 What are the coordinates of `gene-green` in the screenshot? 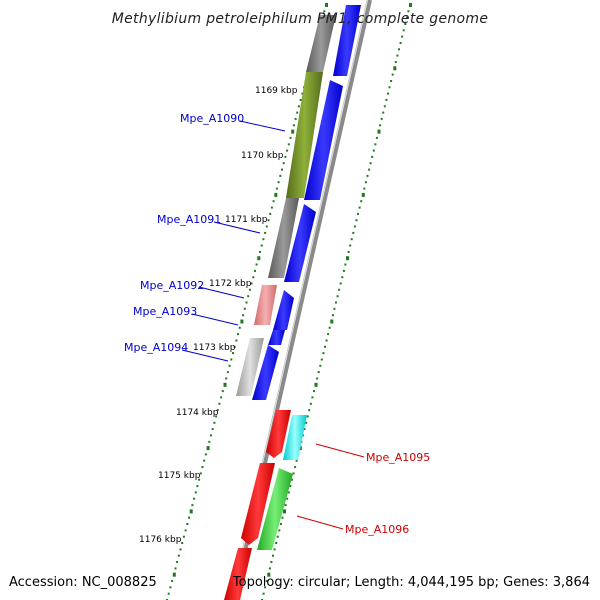 It's located at (275, 509).